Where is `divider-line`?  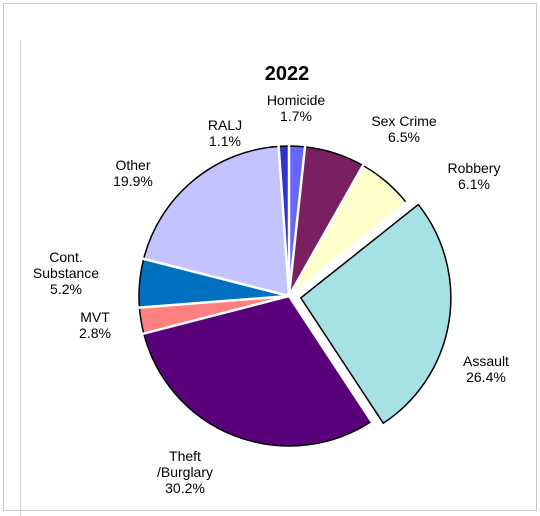 divider-line is located at coordinates (20, 278).